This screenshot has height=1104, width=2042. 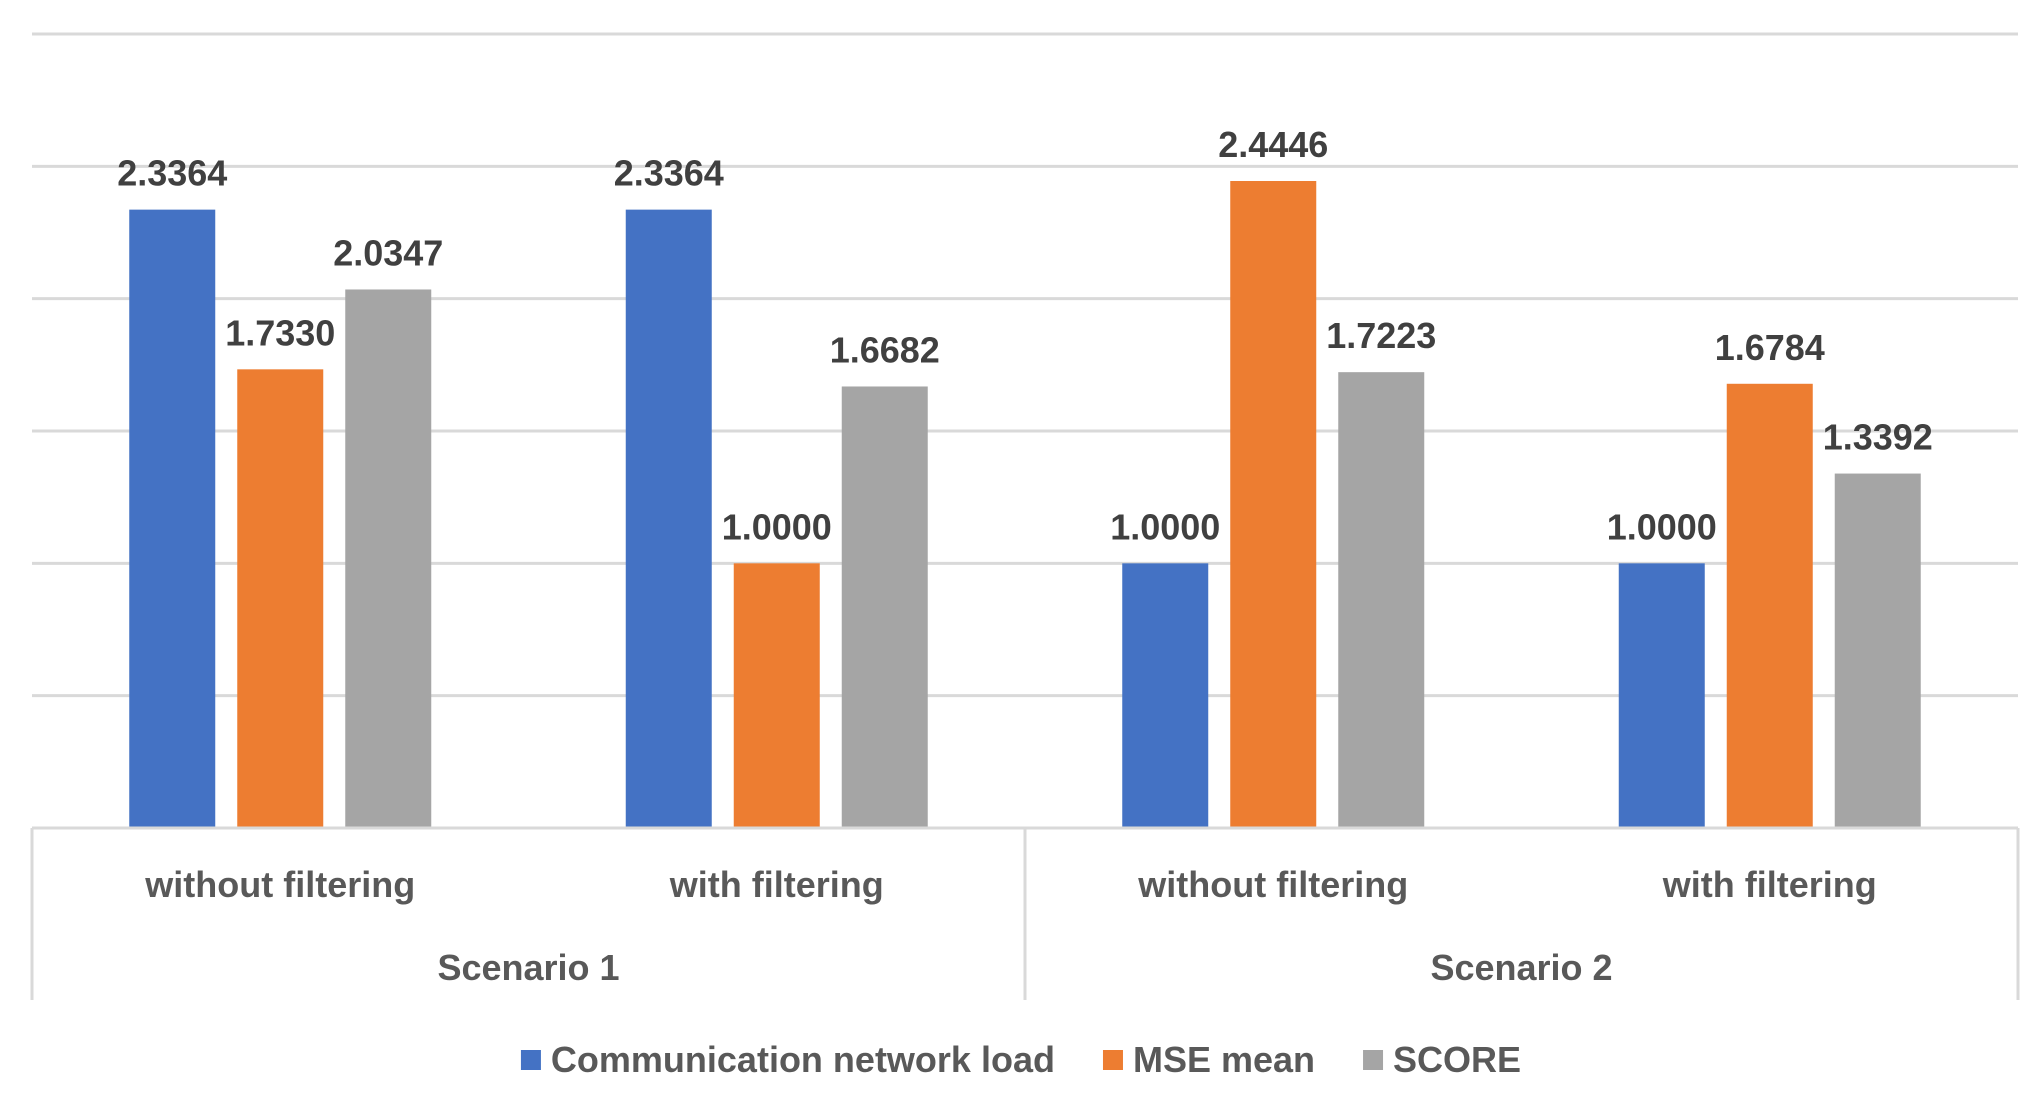 What do you see at coordinates (885, 349) in the screenshot?
I see `data-label: 1.6682` at bounding box center [885, 349].